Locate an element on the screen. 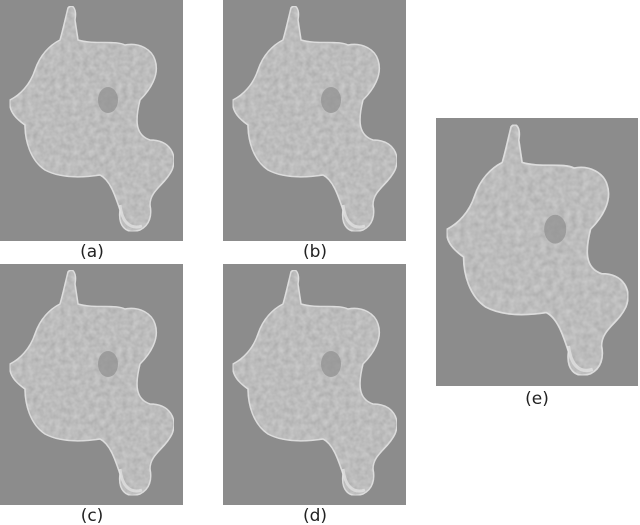  panel-label: (c) is located at coordinates (92, 515).